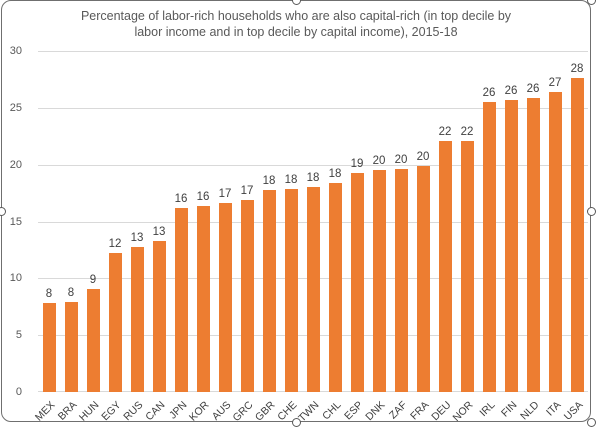 This screenshot has height=431, width=600. Describe the element at coordinates (269, 181) in the screenshot. I see `bar-value-gbr: 18` at that location.